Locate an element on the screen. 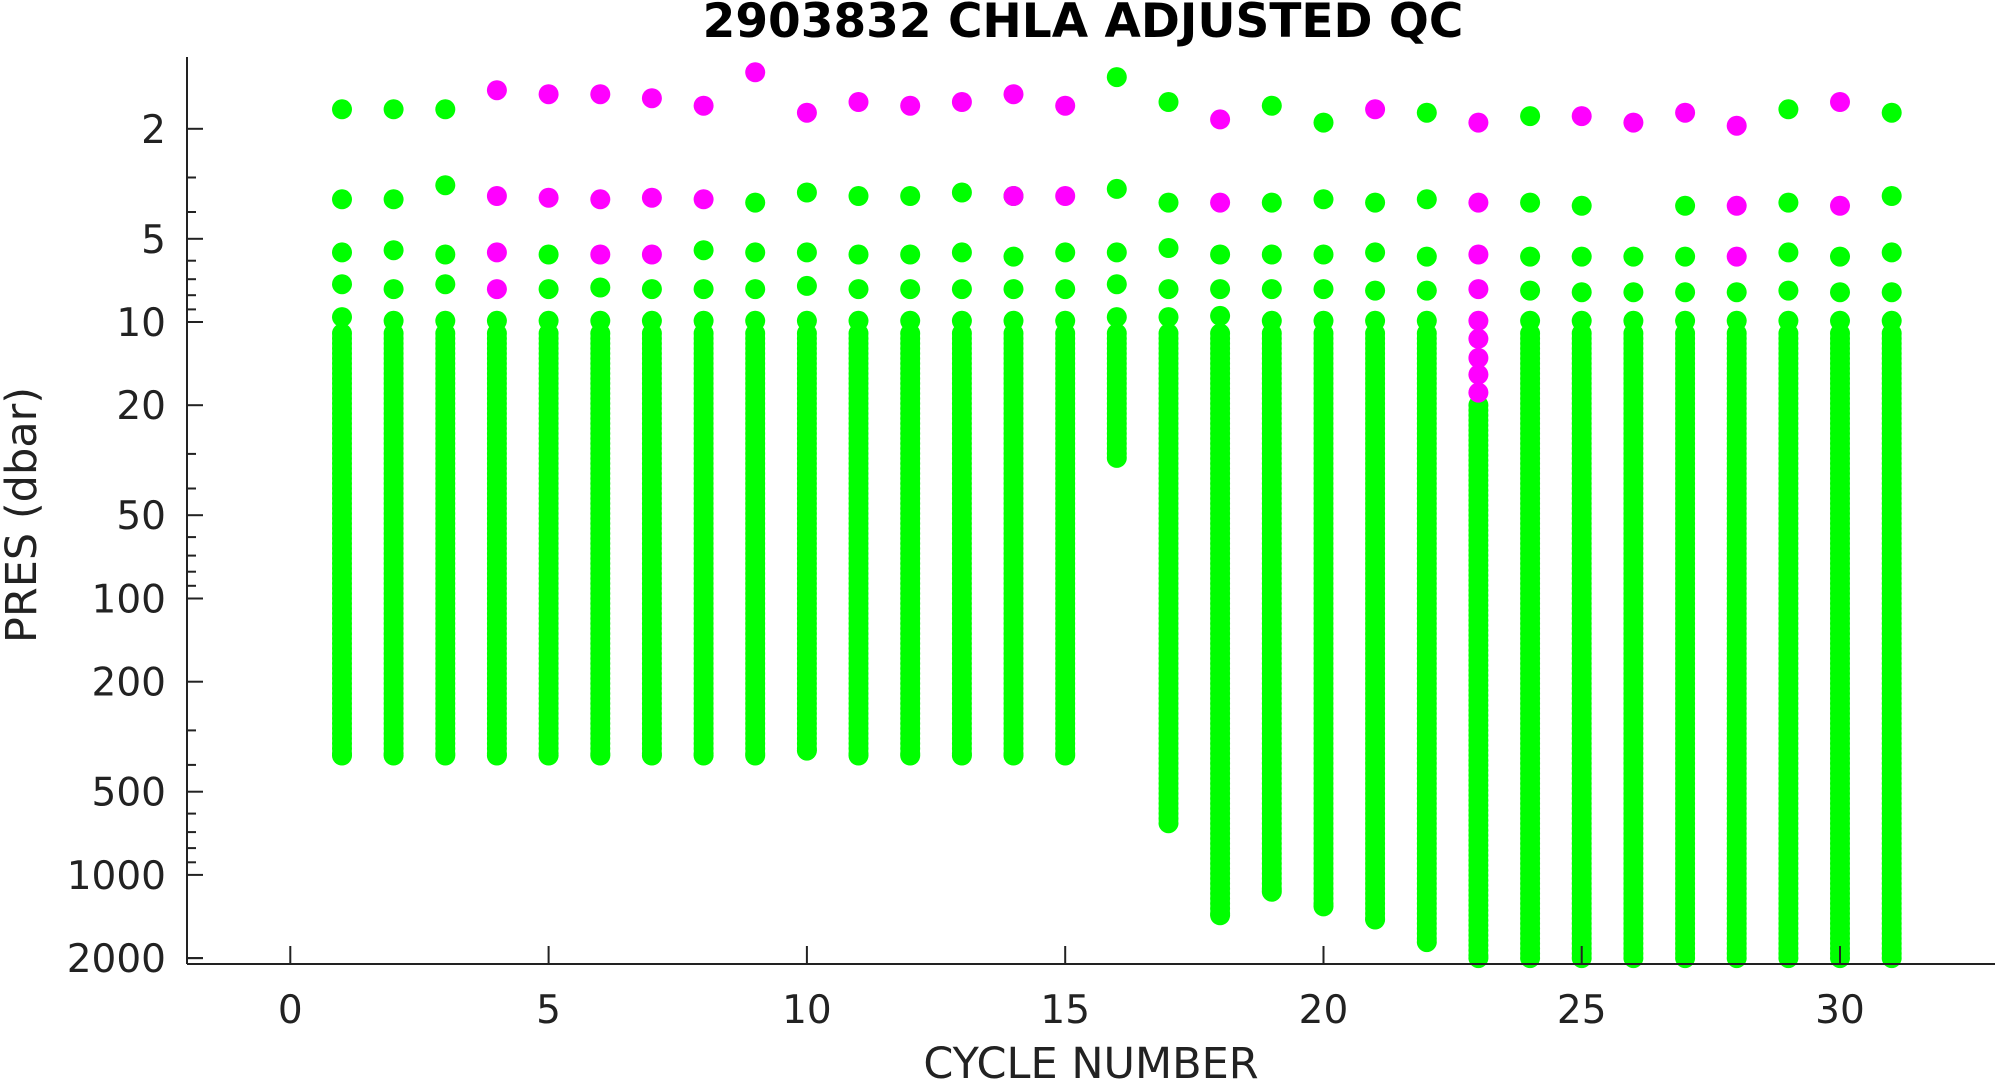 The height and width of the screenshot is (1088, 1999). x-tick-label: 25 is located at coordinates (1582, 1010).